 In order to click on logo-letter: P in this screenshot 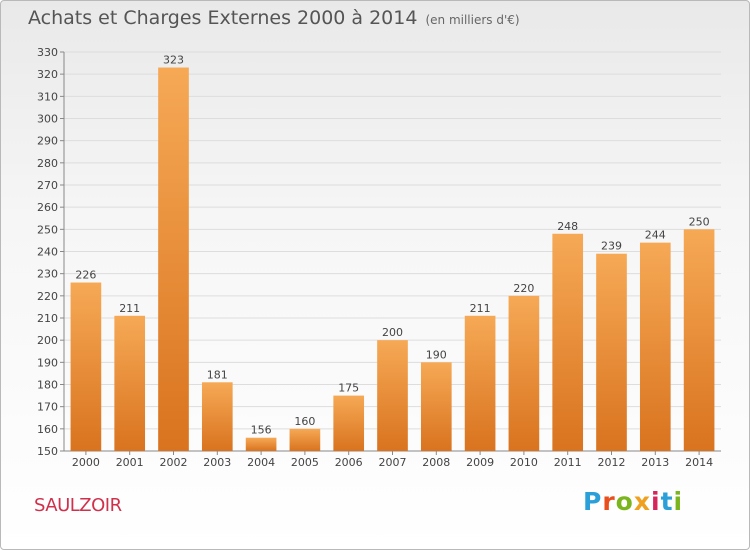, I will do `click(593, 501)`.